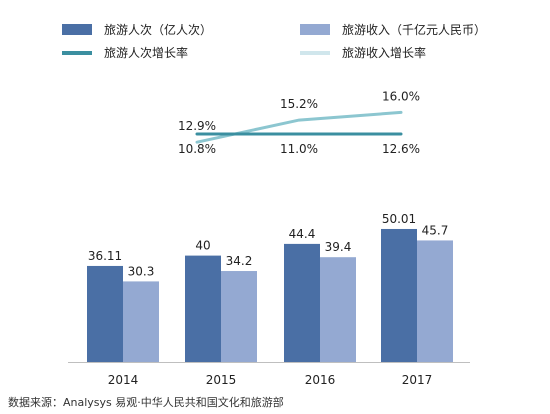 This screenshot has width=550, height=414. Describe the element at coordinates (315, 29) in the screenshot. I see `legend-swatch-revenue` at that location.